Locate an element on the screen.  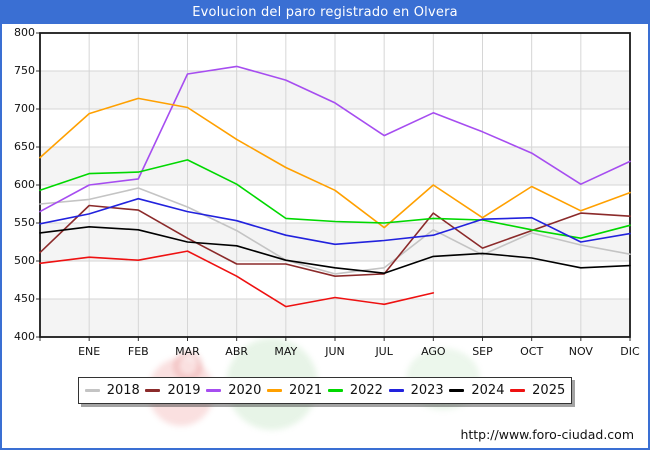
series-line-2023 is located at coordinates (335, 221).